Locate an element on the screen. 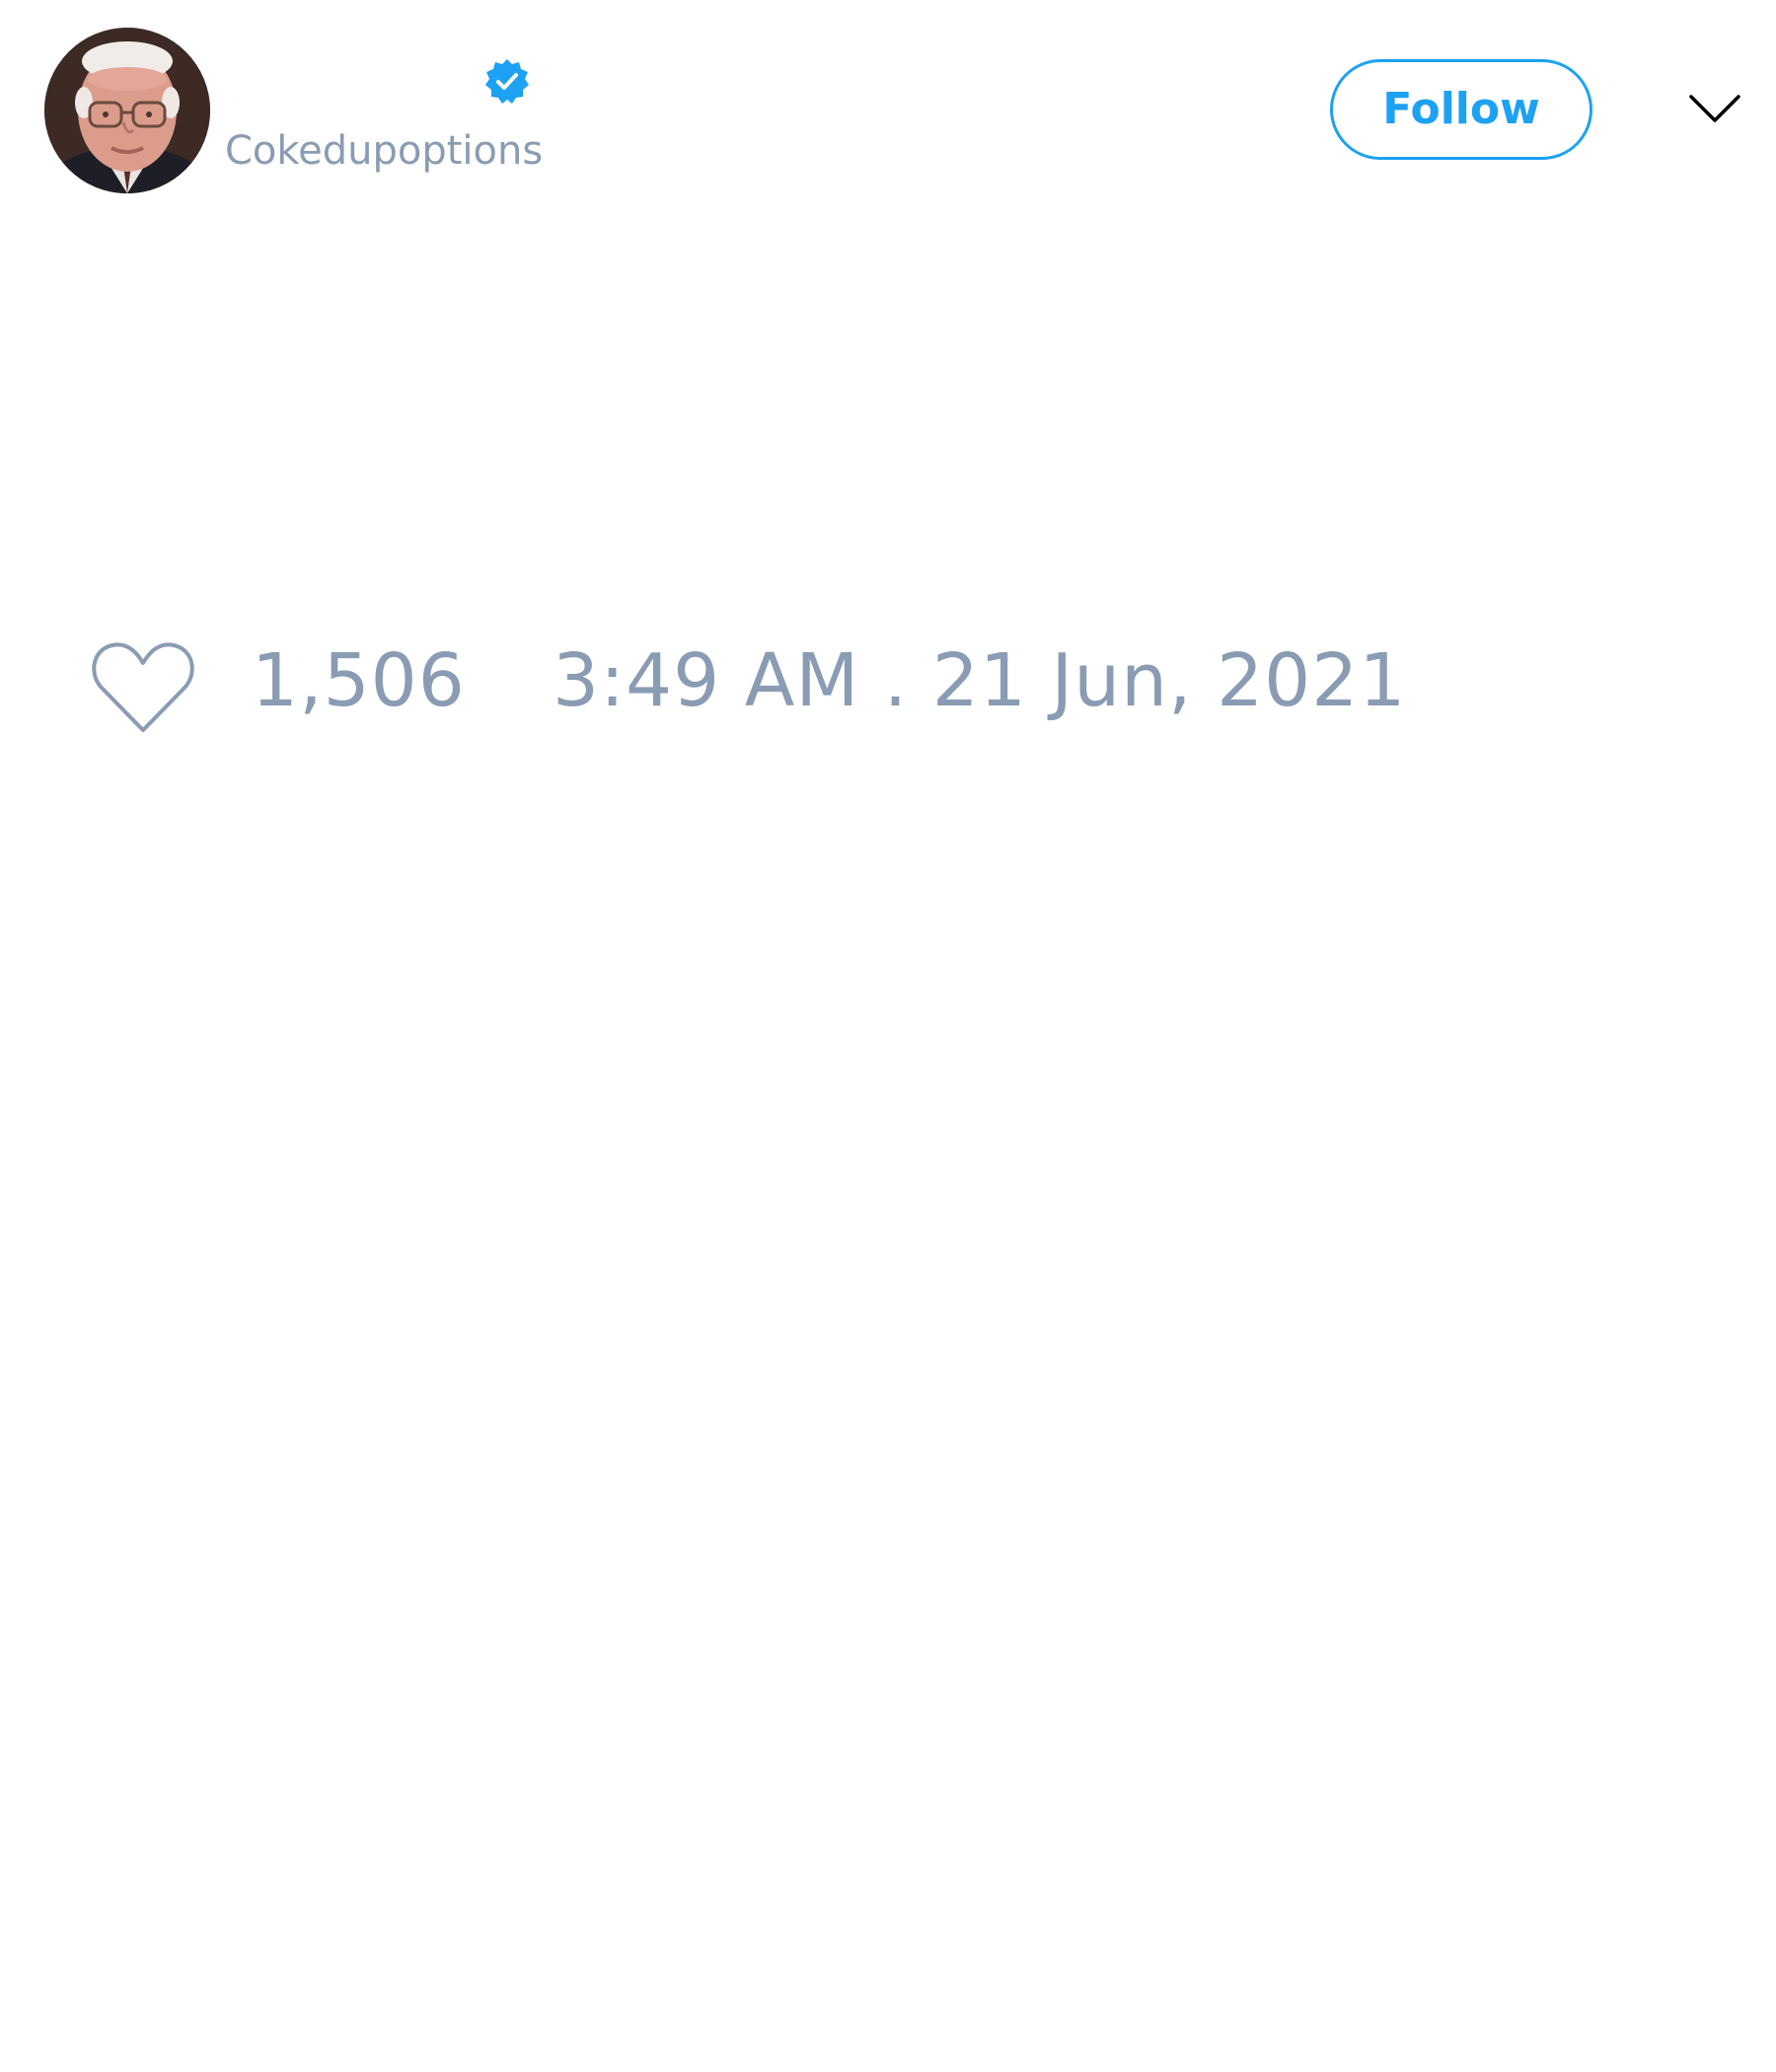  verified-badge-icon is located at coordinates (507, 81).